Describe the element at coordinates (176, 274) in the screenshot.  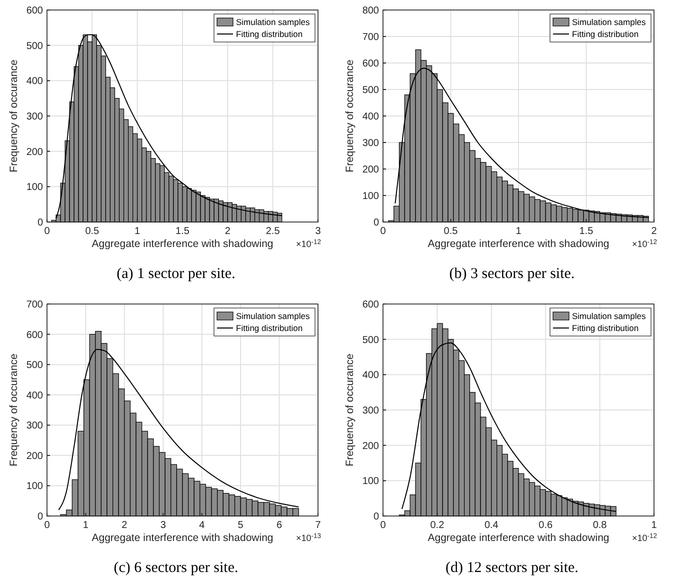
I see `text: (a) 1 sector per site.` at that location.